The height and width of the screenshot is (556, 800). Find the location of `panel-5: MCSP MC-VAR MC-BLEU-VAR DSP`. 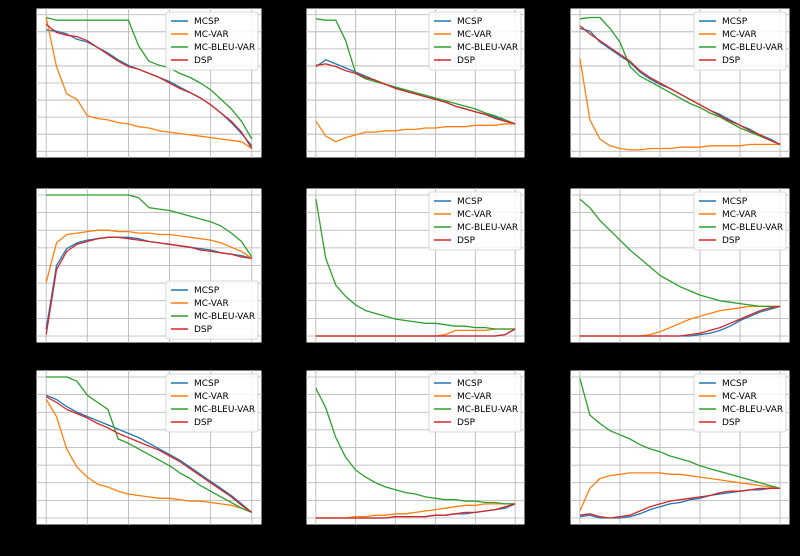

panel-5: MCSP MC-VAR MC-BLEU-VAR DSP is located at coordinates (414, 267).